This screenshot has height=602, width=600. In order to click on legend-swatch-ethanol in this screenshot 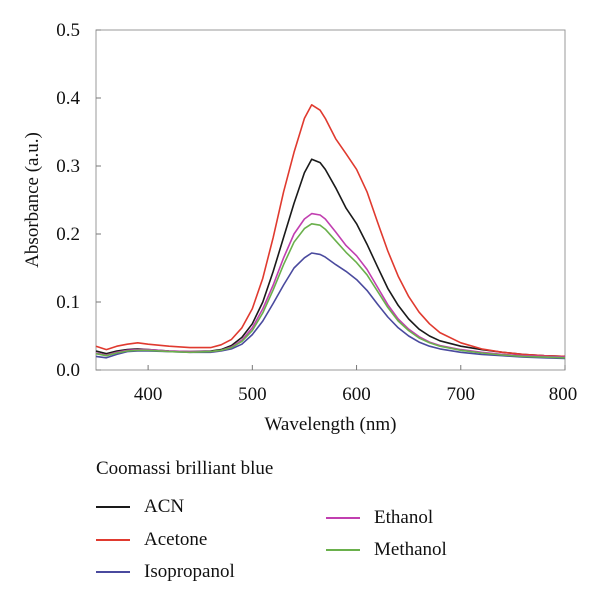, I will do `click(343, 518)`.